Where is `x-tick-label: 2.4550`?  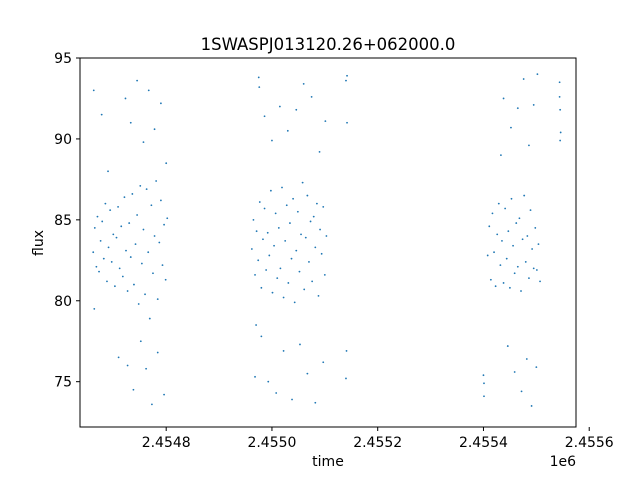 x-tick-label: 2.4550 is located at coordinates (271, 443).